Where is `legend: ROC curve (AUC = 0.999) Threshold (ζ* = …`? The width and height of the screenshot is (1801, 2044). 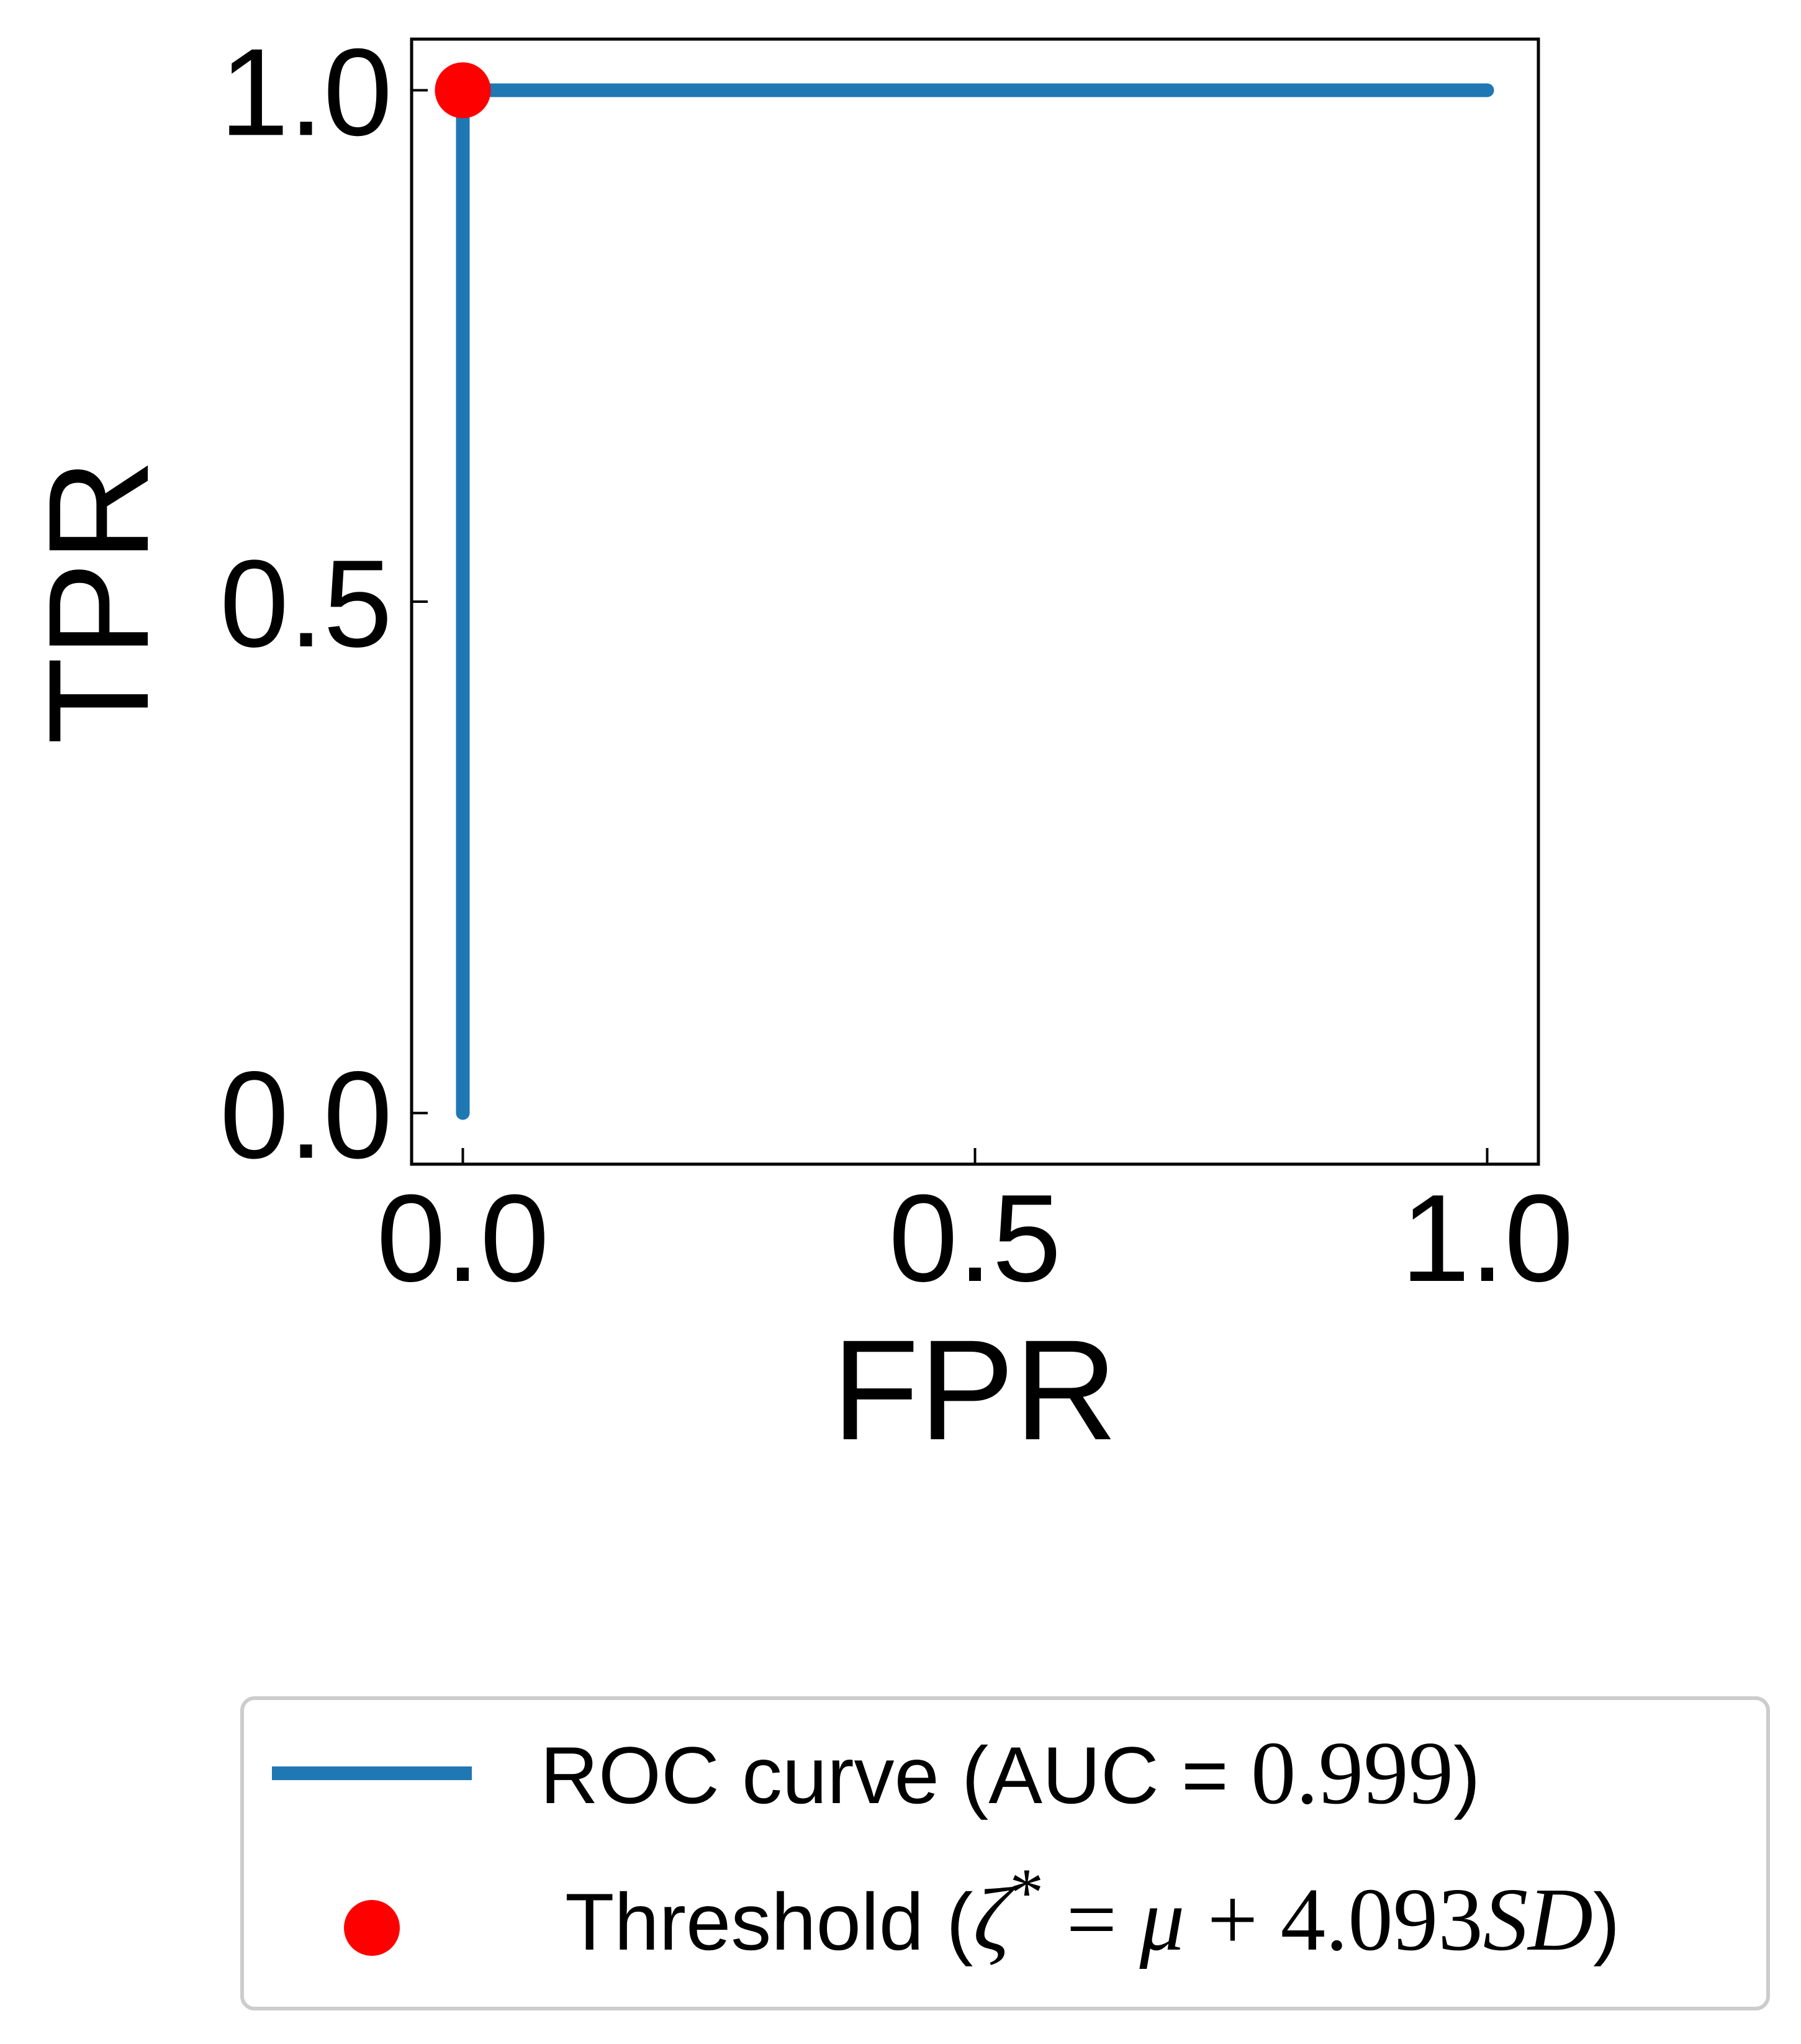 legend: ROC curve (AUC = 0.999) Threshold (ζ* = … is located at coordinates (1005, 1853).